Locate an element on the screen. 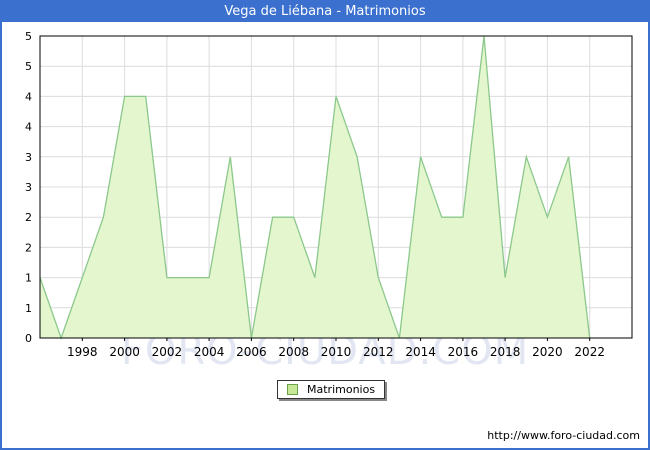  chart-title: Vega de Liébana - Matrimonios is located at coordinates (325, 11).